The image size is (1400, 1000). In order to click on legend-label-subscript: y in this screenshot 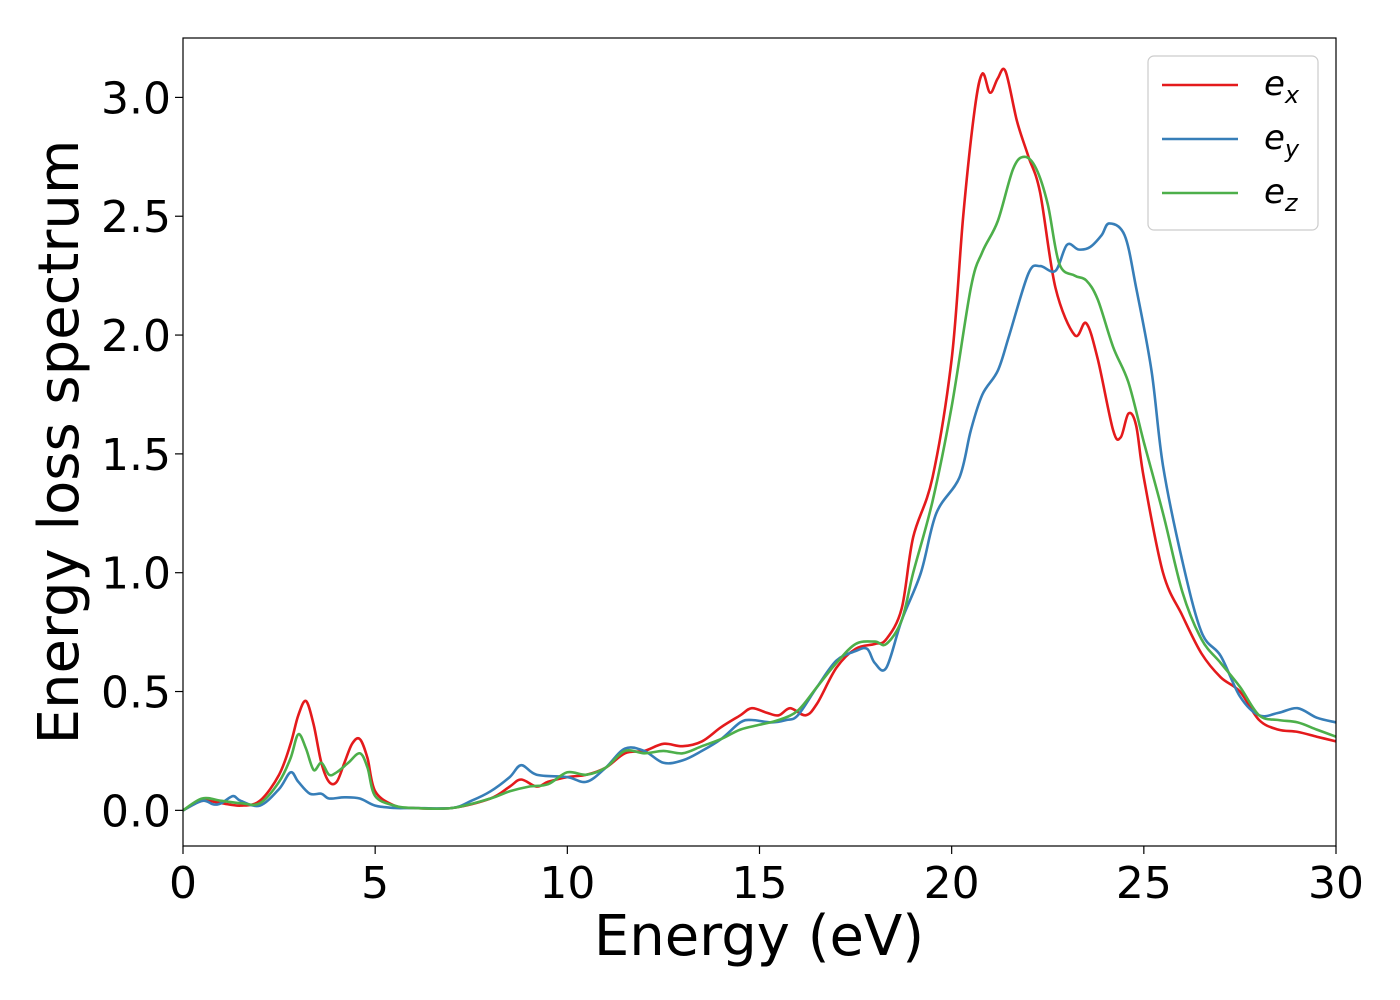, I will do `click(1292, 149)`.